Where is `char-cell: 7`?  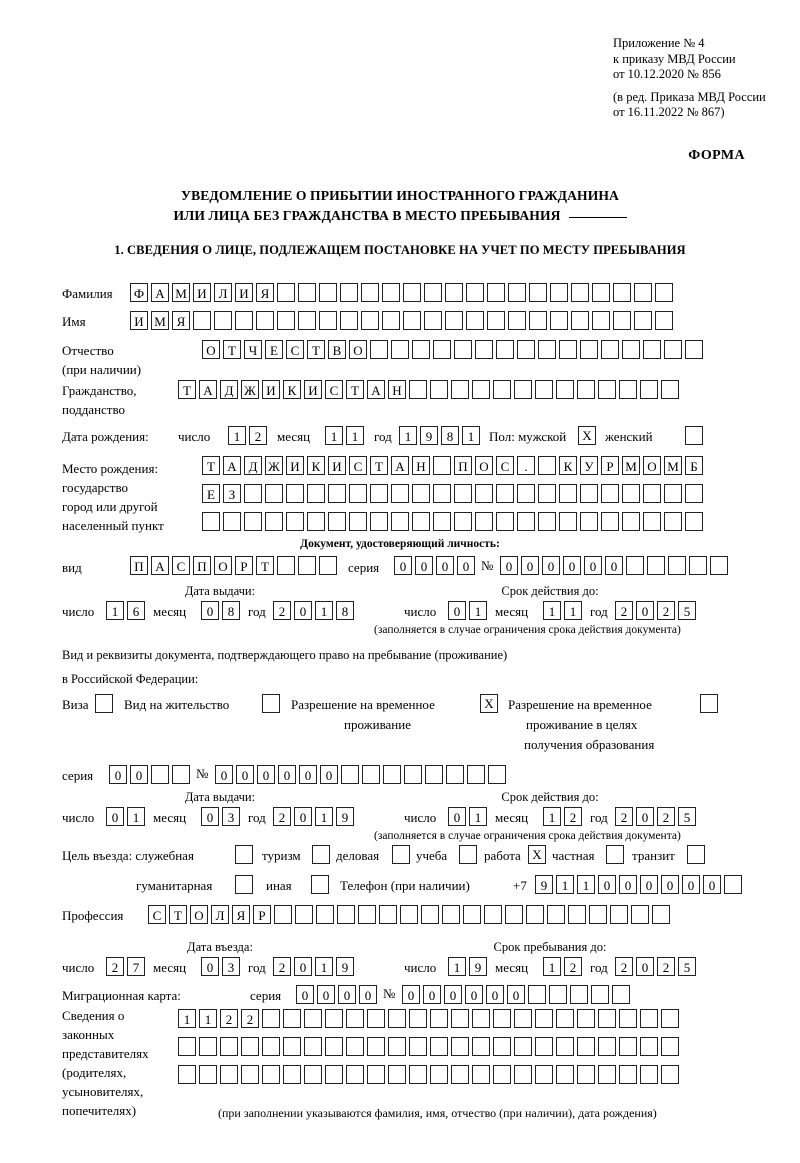 char-cell: 7 is located at coordinates (136, 966).